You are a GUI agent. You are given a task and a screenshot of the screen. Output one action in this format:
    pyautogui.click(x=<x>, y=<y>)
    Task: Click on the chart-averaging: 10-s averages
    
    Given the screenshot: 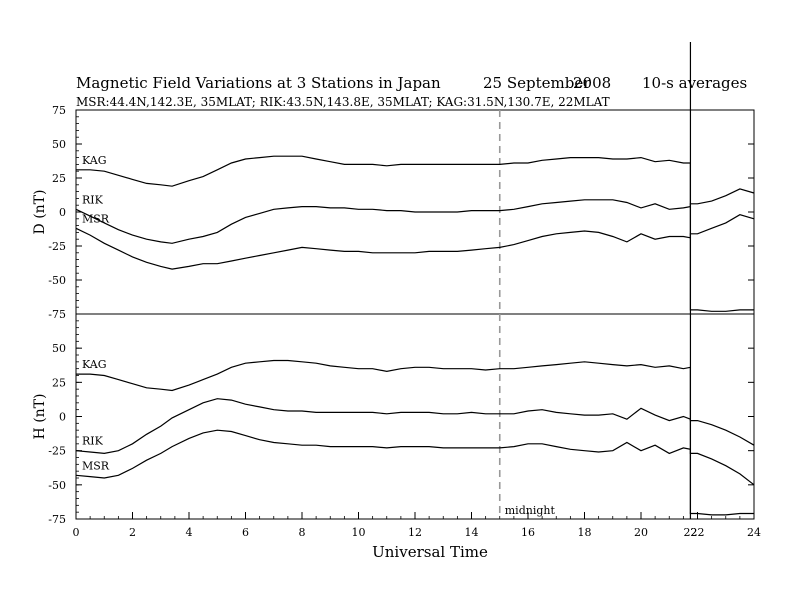 What is the action you would take?
    pyautogui.click(x=694, y=83)
    